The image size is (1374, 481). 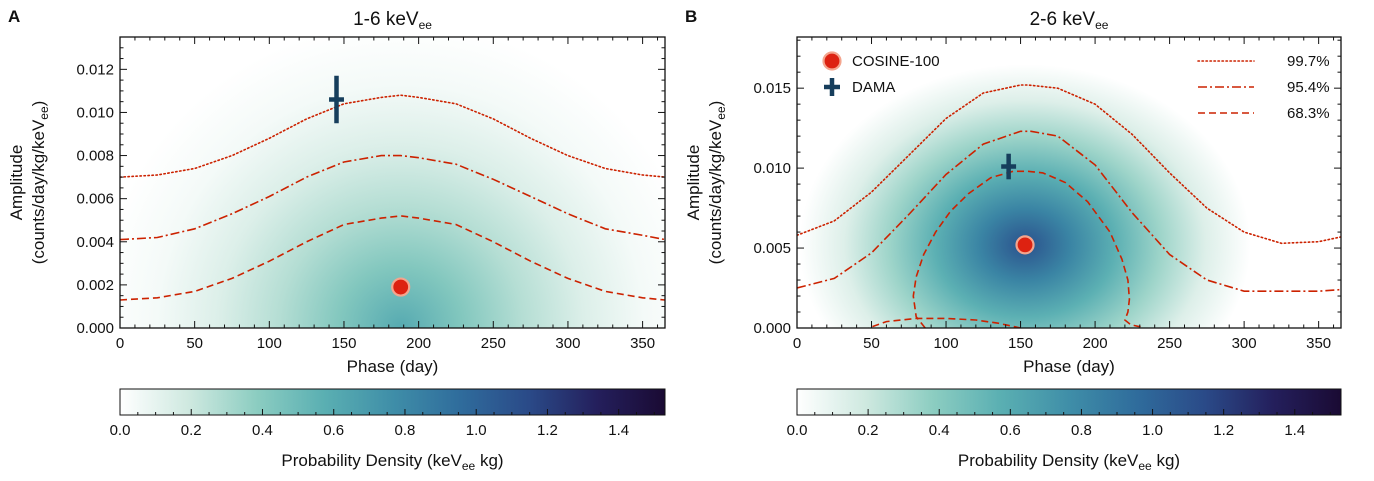 I want to click on legend-label: COSINE-100, so click(x=896, y=61).